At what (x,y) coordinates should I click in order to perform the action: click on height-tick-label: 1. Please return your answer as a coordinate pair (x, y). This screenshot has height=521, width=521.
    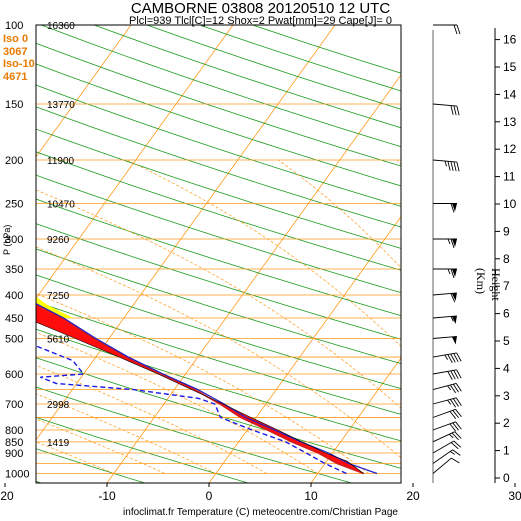
    Looking at the image, I should click on (506, 451).